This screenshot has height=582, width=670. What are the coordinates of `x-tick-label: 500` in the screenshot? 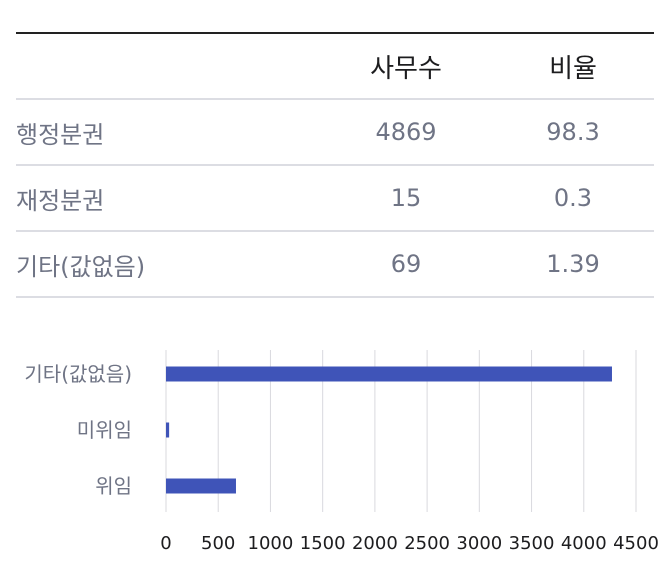 It's located at (218, 543).